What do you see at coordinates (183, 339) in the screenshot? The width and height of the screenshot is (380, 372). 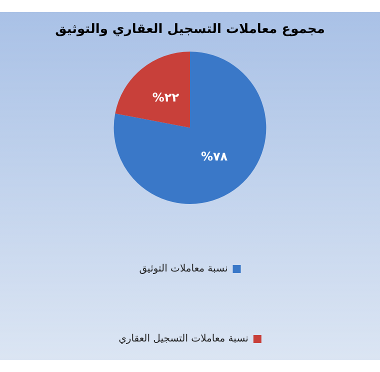 I see `legend-label: نسبة معاملات التسجيل العقاري` at bounding box center [183, 339].